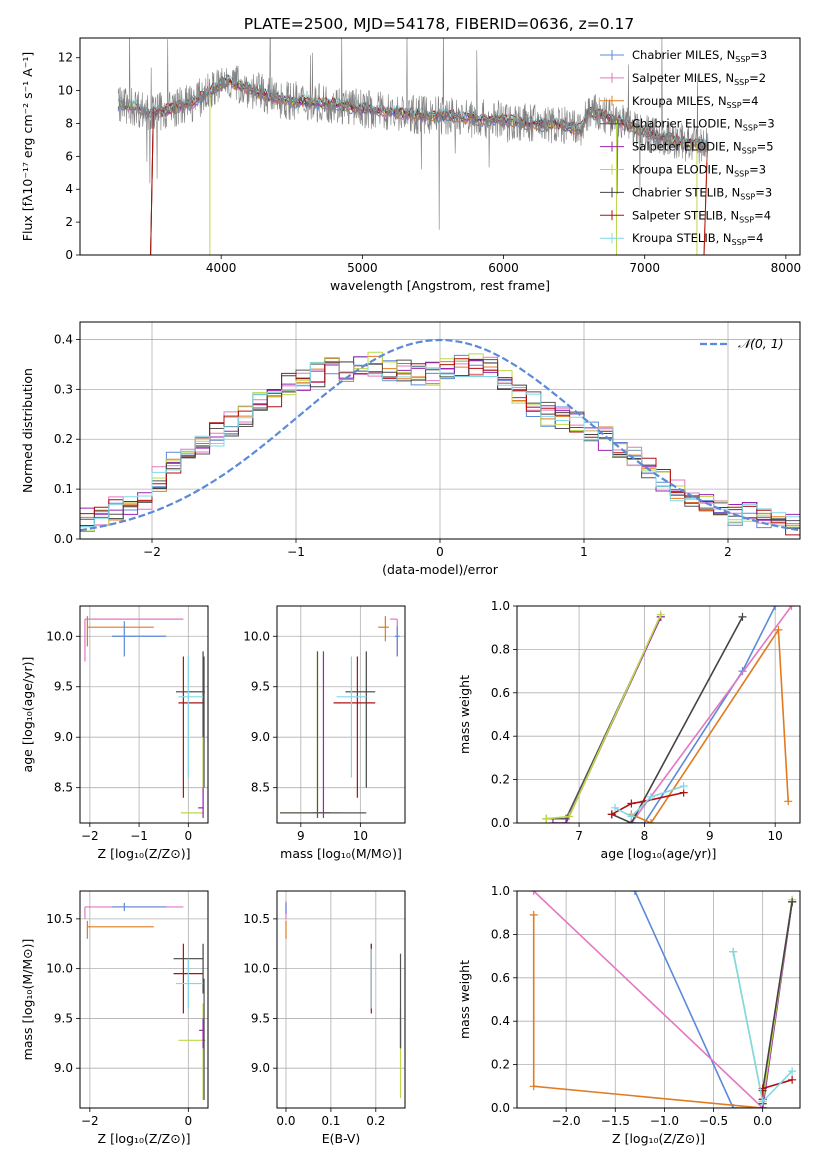 The width and height of the screenshot is (819, 1170). I want to click on y-axis-label: age [log₁₀(age/yr)], so click(27, 715).